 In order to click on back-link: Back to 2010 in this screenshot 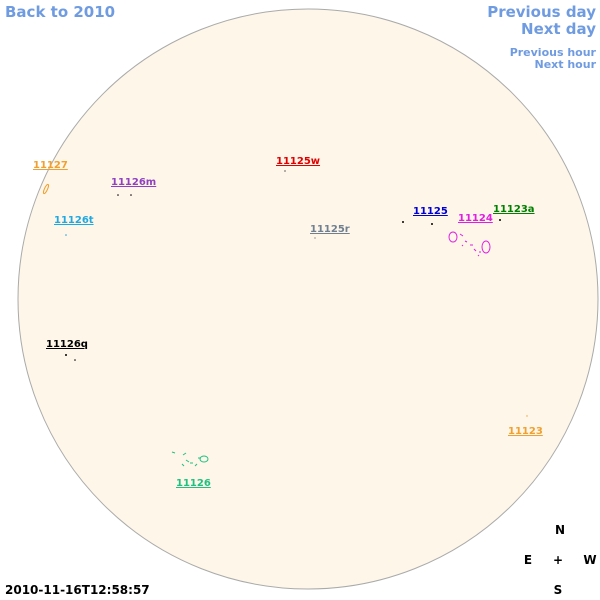, I will do `click(60, 12)`.